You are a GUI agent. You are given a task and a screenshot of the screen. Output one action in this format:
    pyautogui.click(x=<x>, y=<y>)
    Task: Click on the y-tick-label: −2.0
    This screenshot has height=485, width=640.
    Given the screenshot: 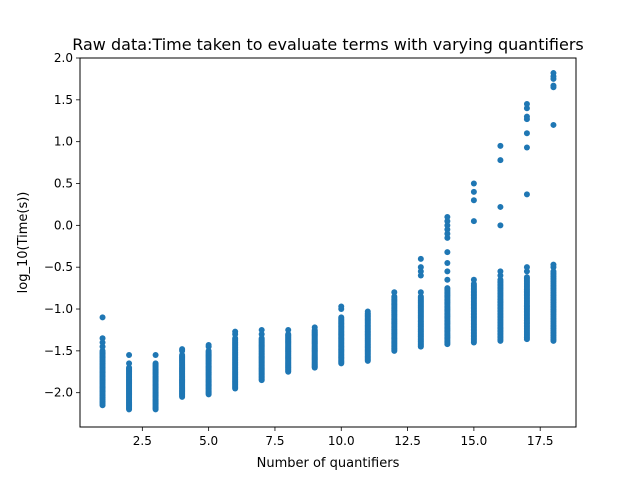 What is the action you would take?
    pyautogui.click(x=58, y=393)
    